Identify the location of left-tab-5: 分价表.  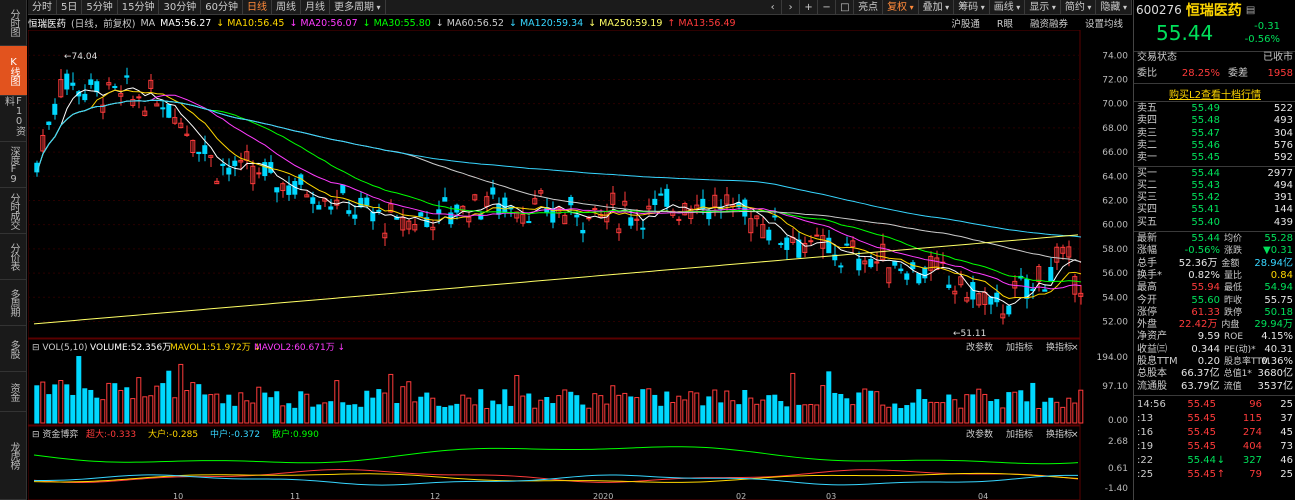
(13, 257).